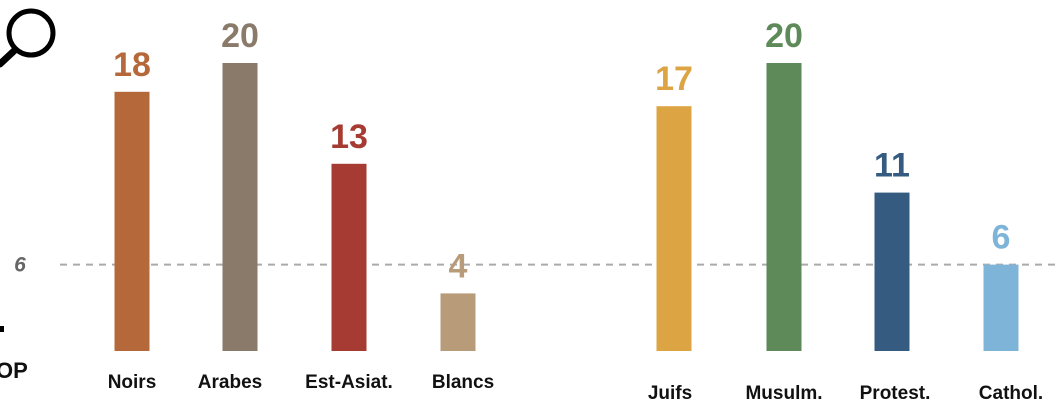 The height and width of the screenshot is (401, 1059). What do you see at coordinates (230, 382) in the screenshot?
I see `category-label: Arabes` at bounding box center [230, 382].